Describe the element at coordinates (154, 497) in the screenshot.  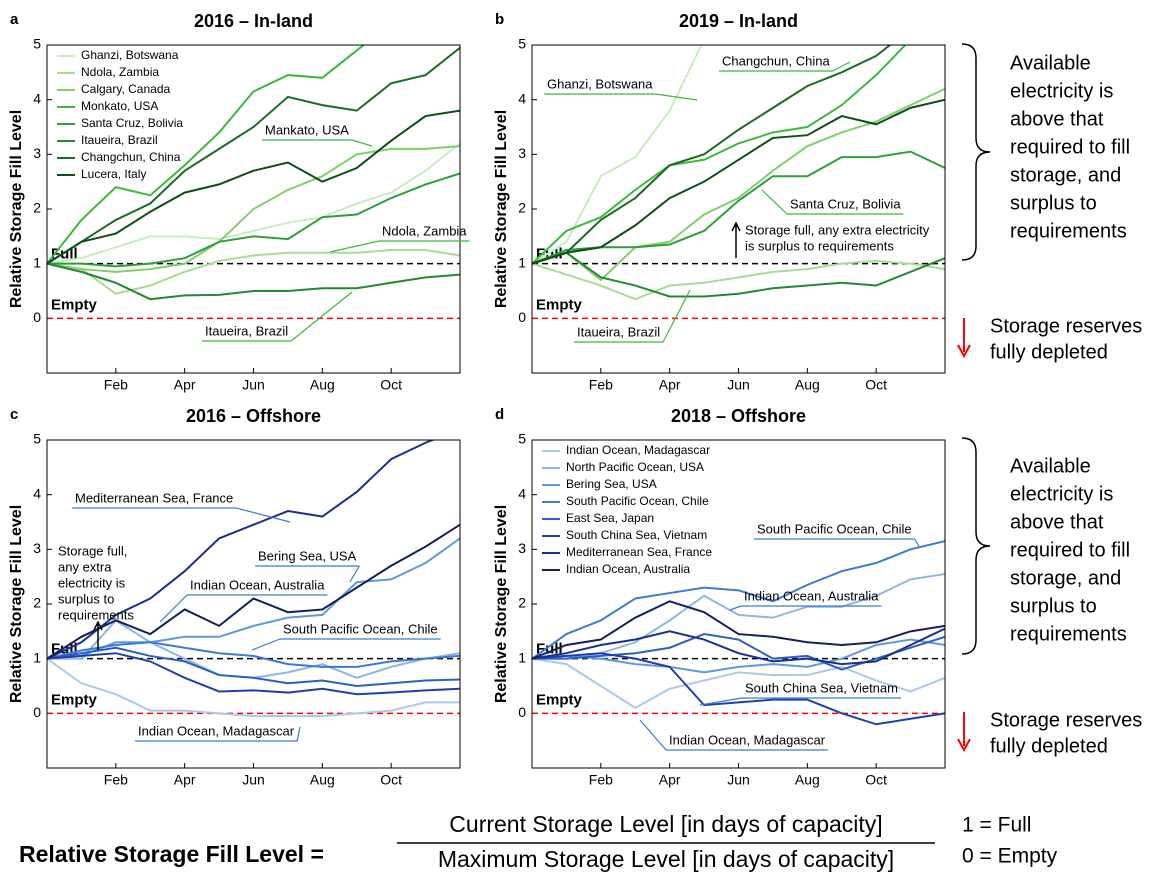
I see `annotation: Mediterranean Sea, France` at that location.